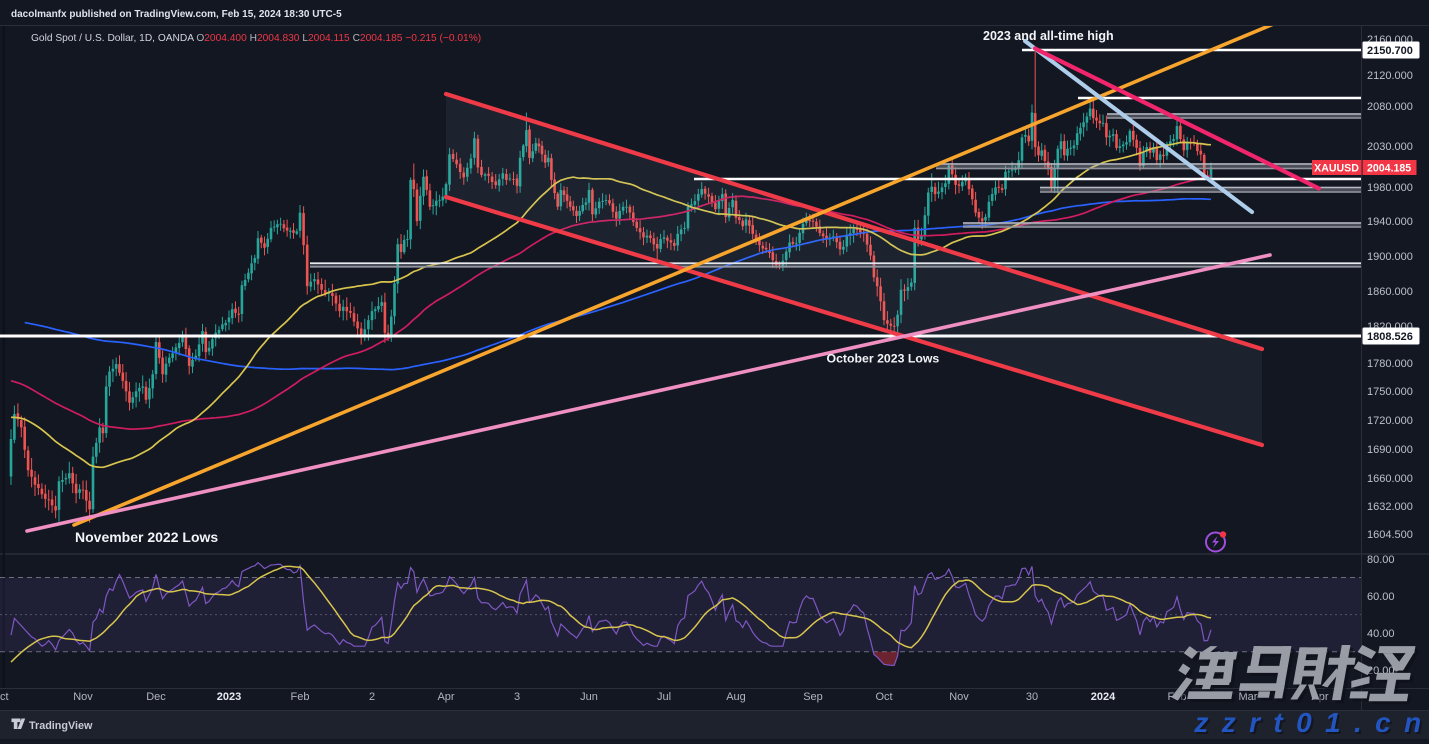 This screenshot has width=1429, height=744. I want to click on svg-text: 30, so click(1032, 697).